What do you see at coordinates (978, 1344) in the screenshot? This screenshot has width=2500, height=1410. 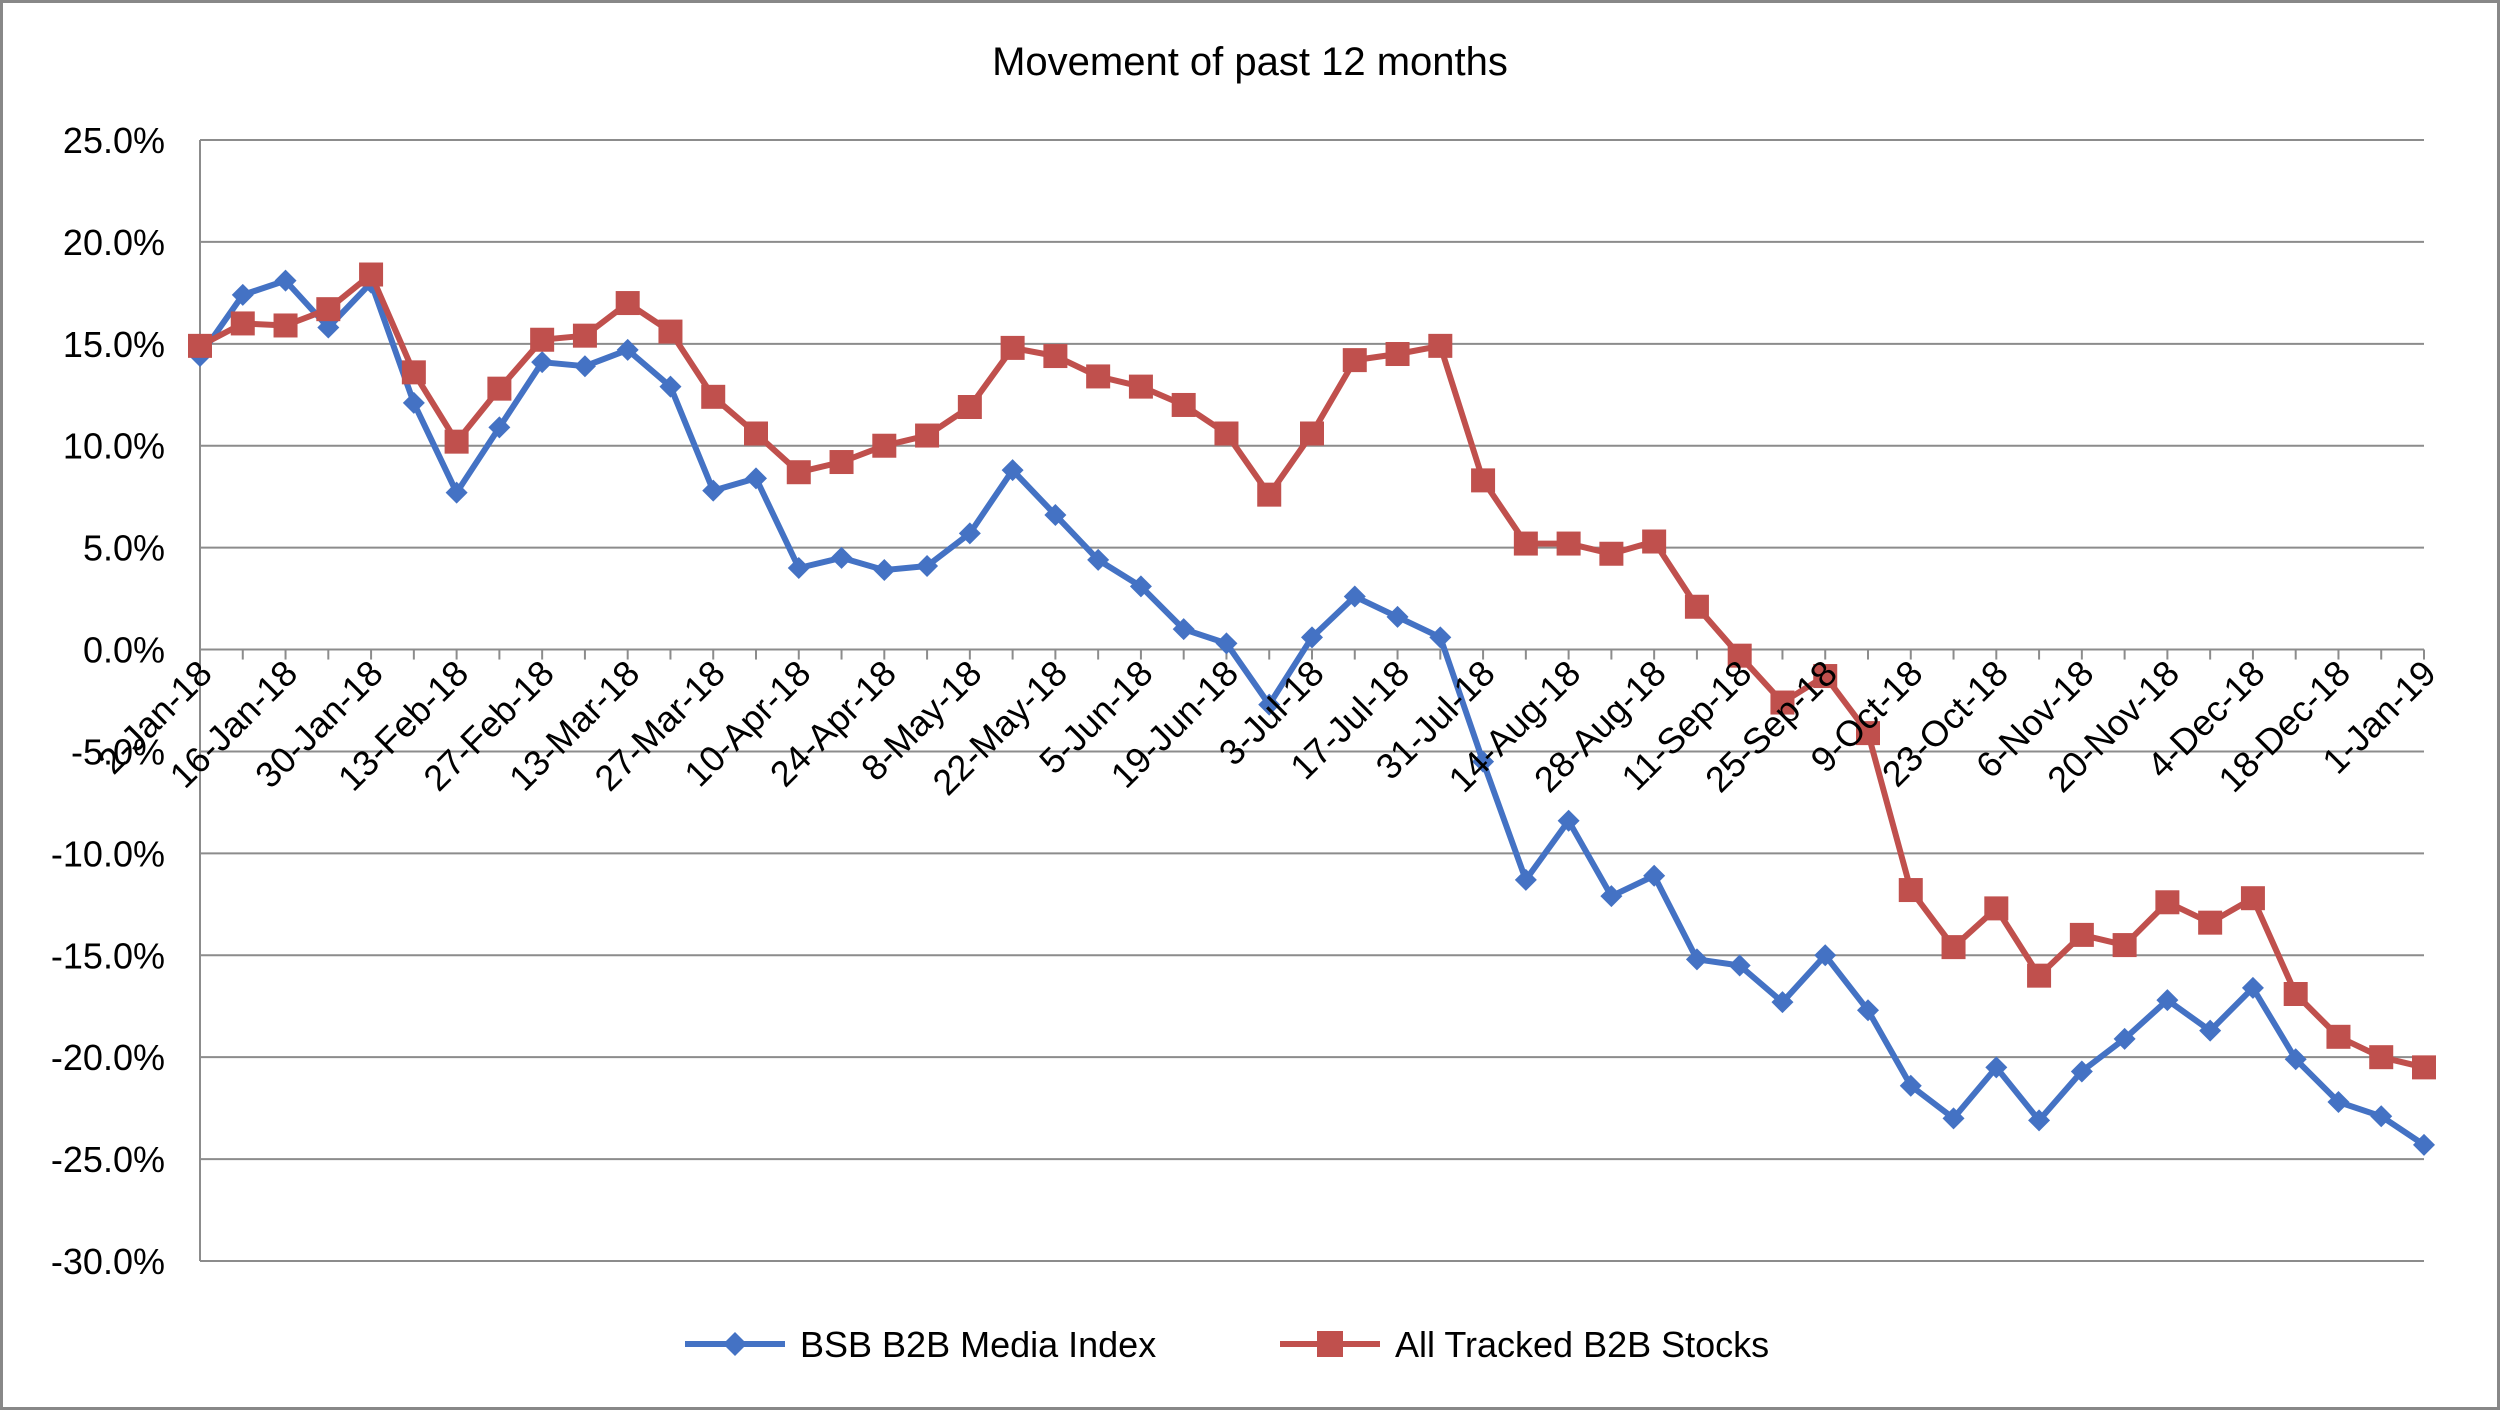 I see `legend-label: BSB B2B Media Index` at bounding box center [978, 1344].